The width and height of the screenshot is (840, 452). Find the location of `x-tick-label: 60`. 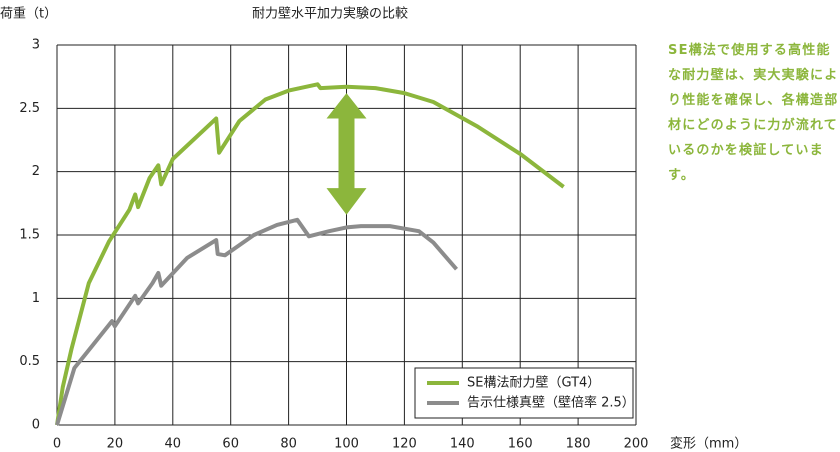

x-tick-label: 60 is located at coordinates (230, 444).